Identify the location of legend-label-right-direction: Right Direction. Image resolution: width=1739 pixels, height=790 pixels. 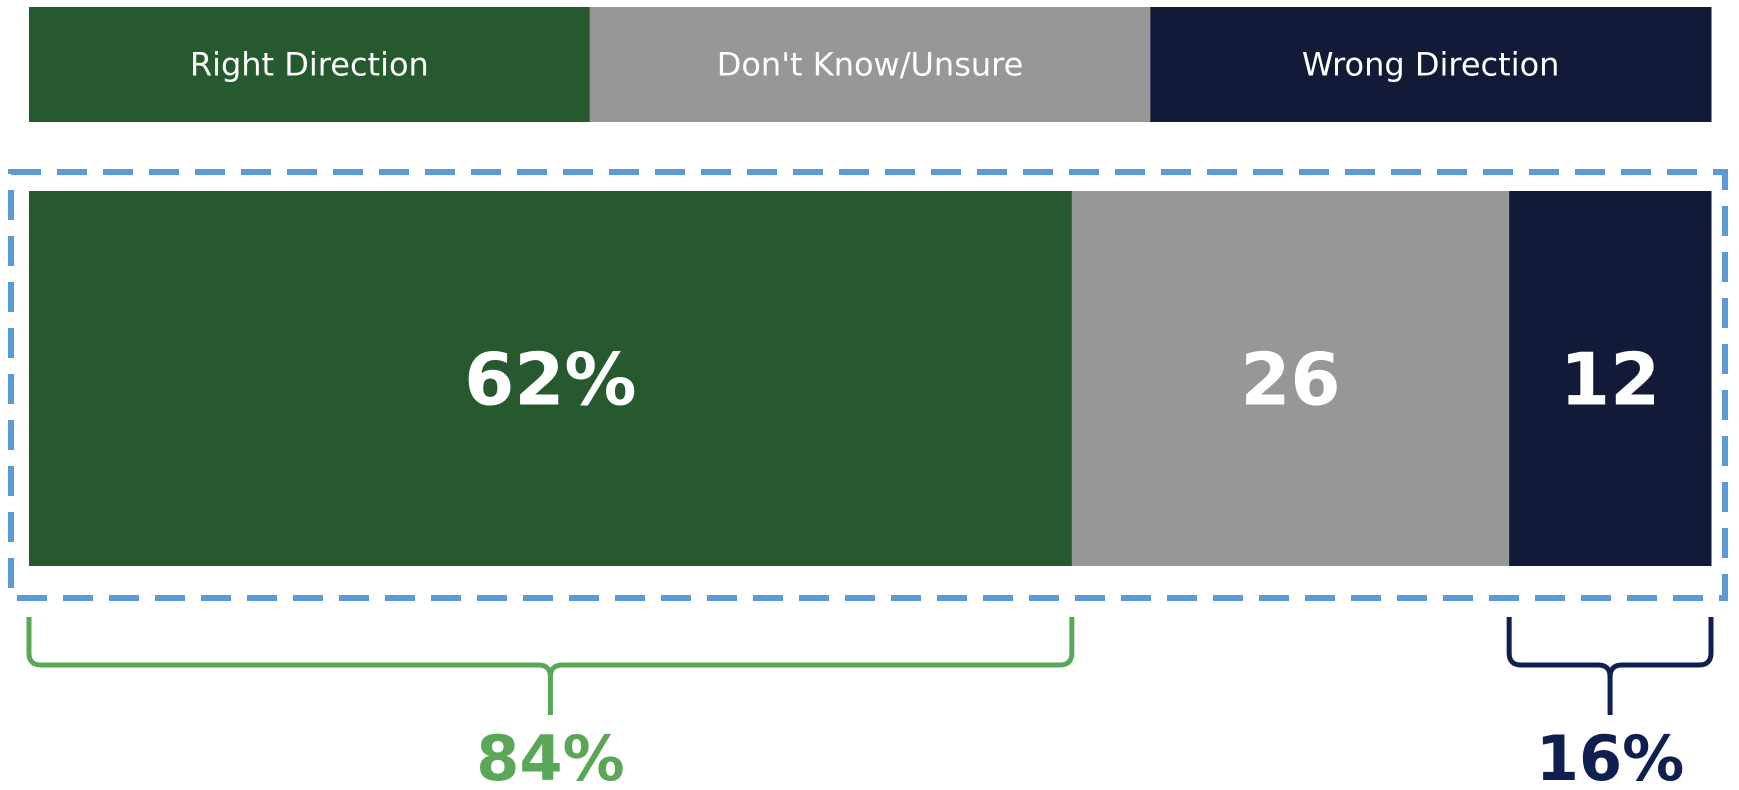
(309, 65).